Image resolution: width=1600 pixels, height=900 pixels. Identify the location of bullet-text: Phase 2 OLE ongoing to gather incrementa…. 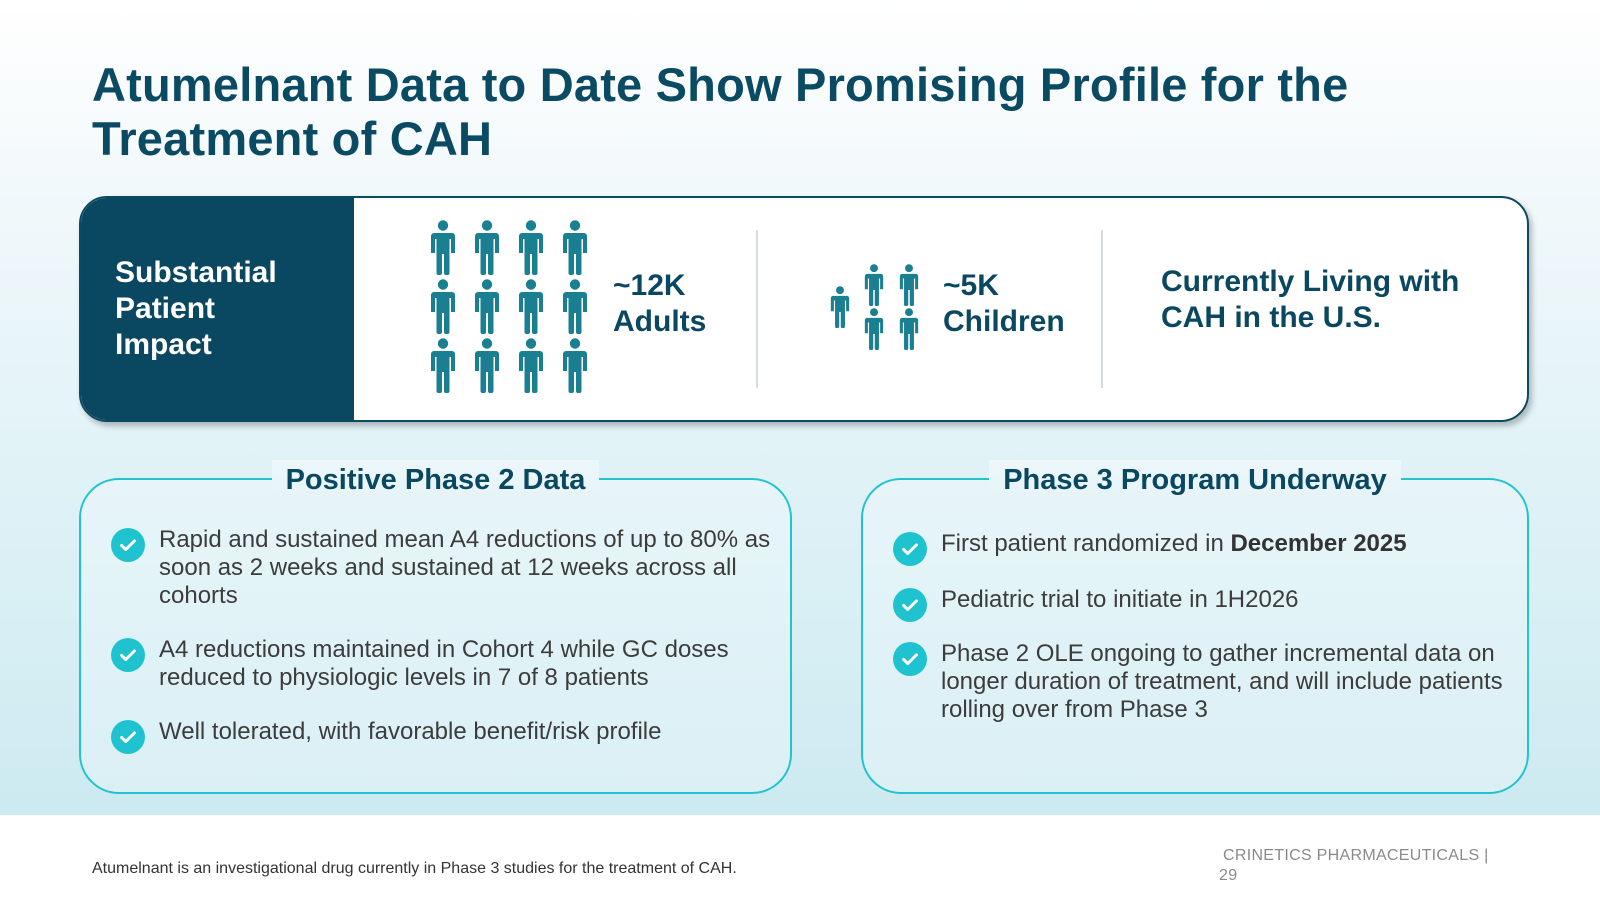
(1222, 681).